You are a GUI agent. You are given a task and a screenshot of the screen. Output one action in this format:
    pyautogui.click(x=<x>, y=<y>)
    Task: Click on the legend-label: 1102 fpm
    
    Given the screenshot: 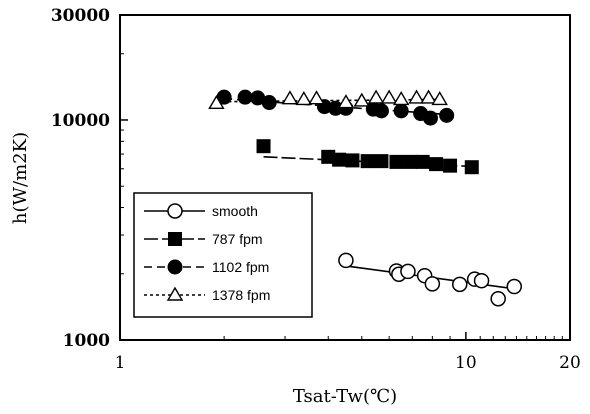 What is the action you would take?
    pyautogui.click(x=240, y=267)
    